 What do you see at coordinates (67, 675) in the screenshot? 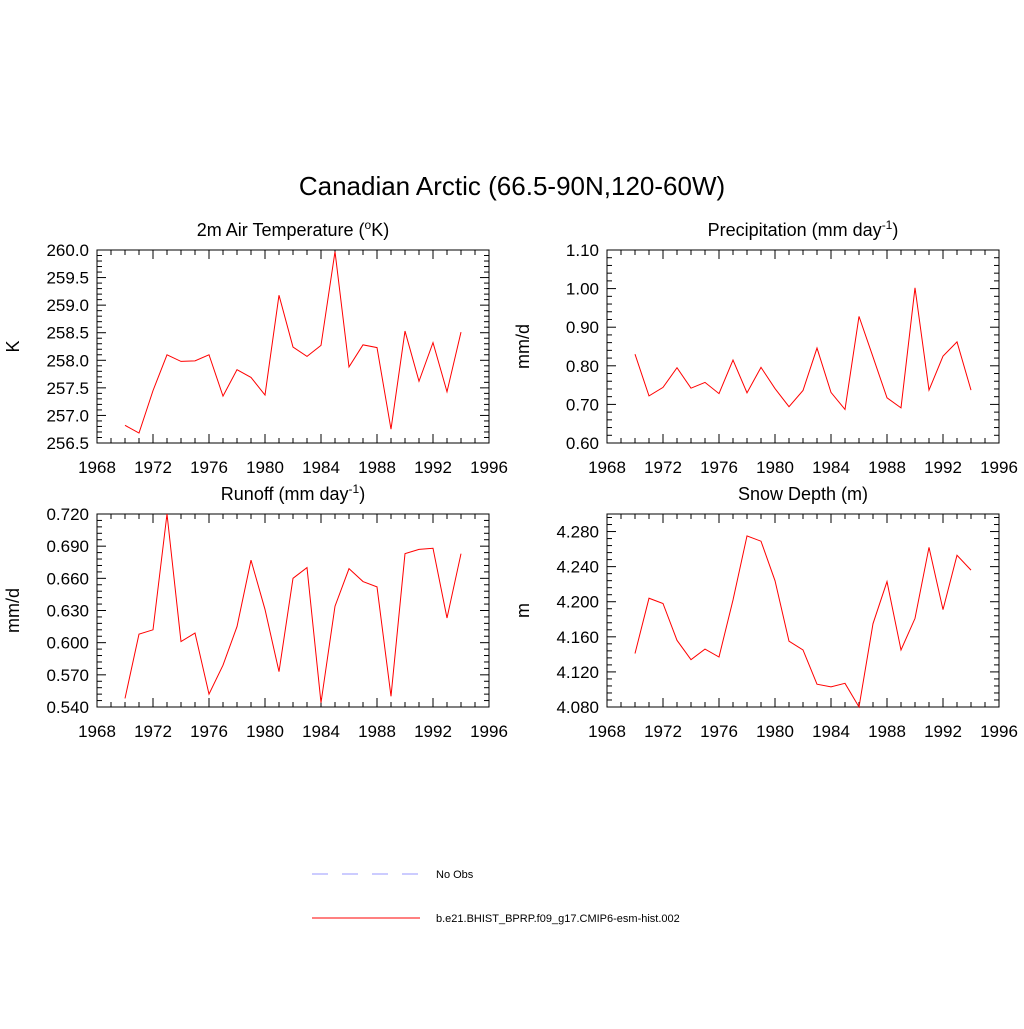
I see `y-tick-label: 0.570` at bounding box center [67, 675].